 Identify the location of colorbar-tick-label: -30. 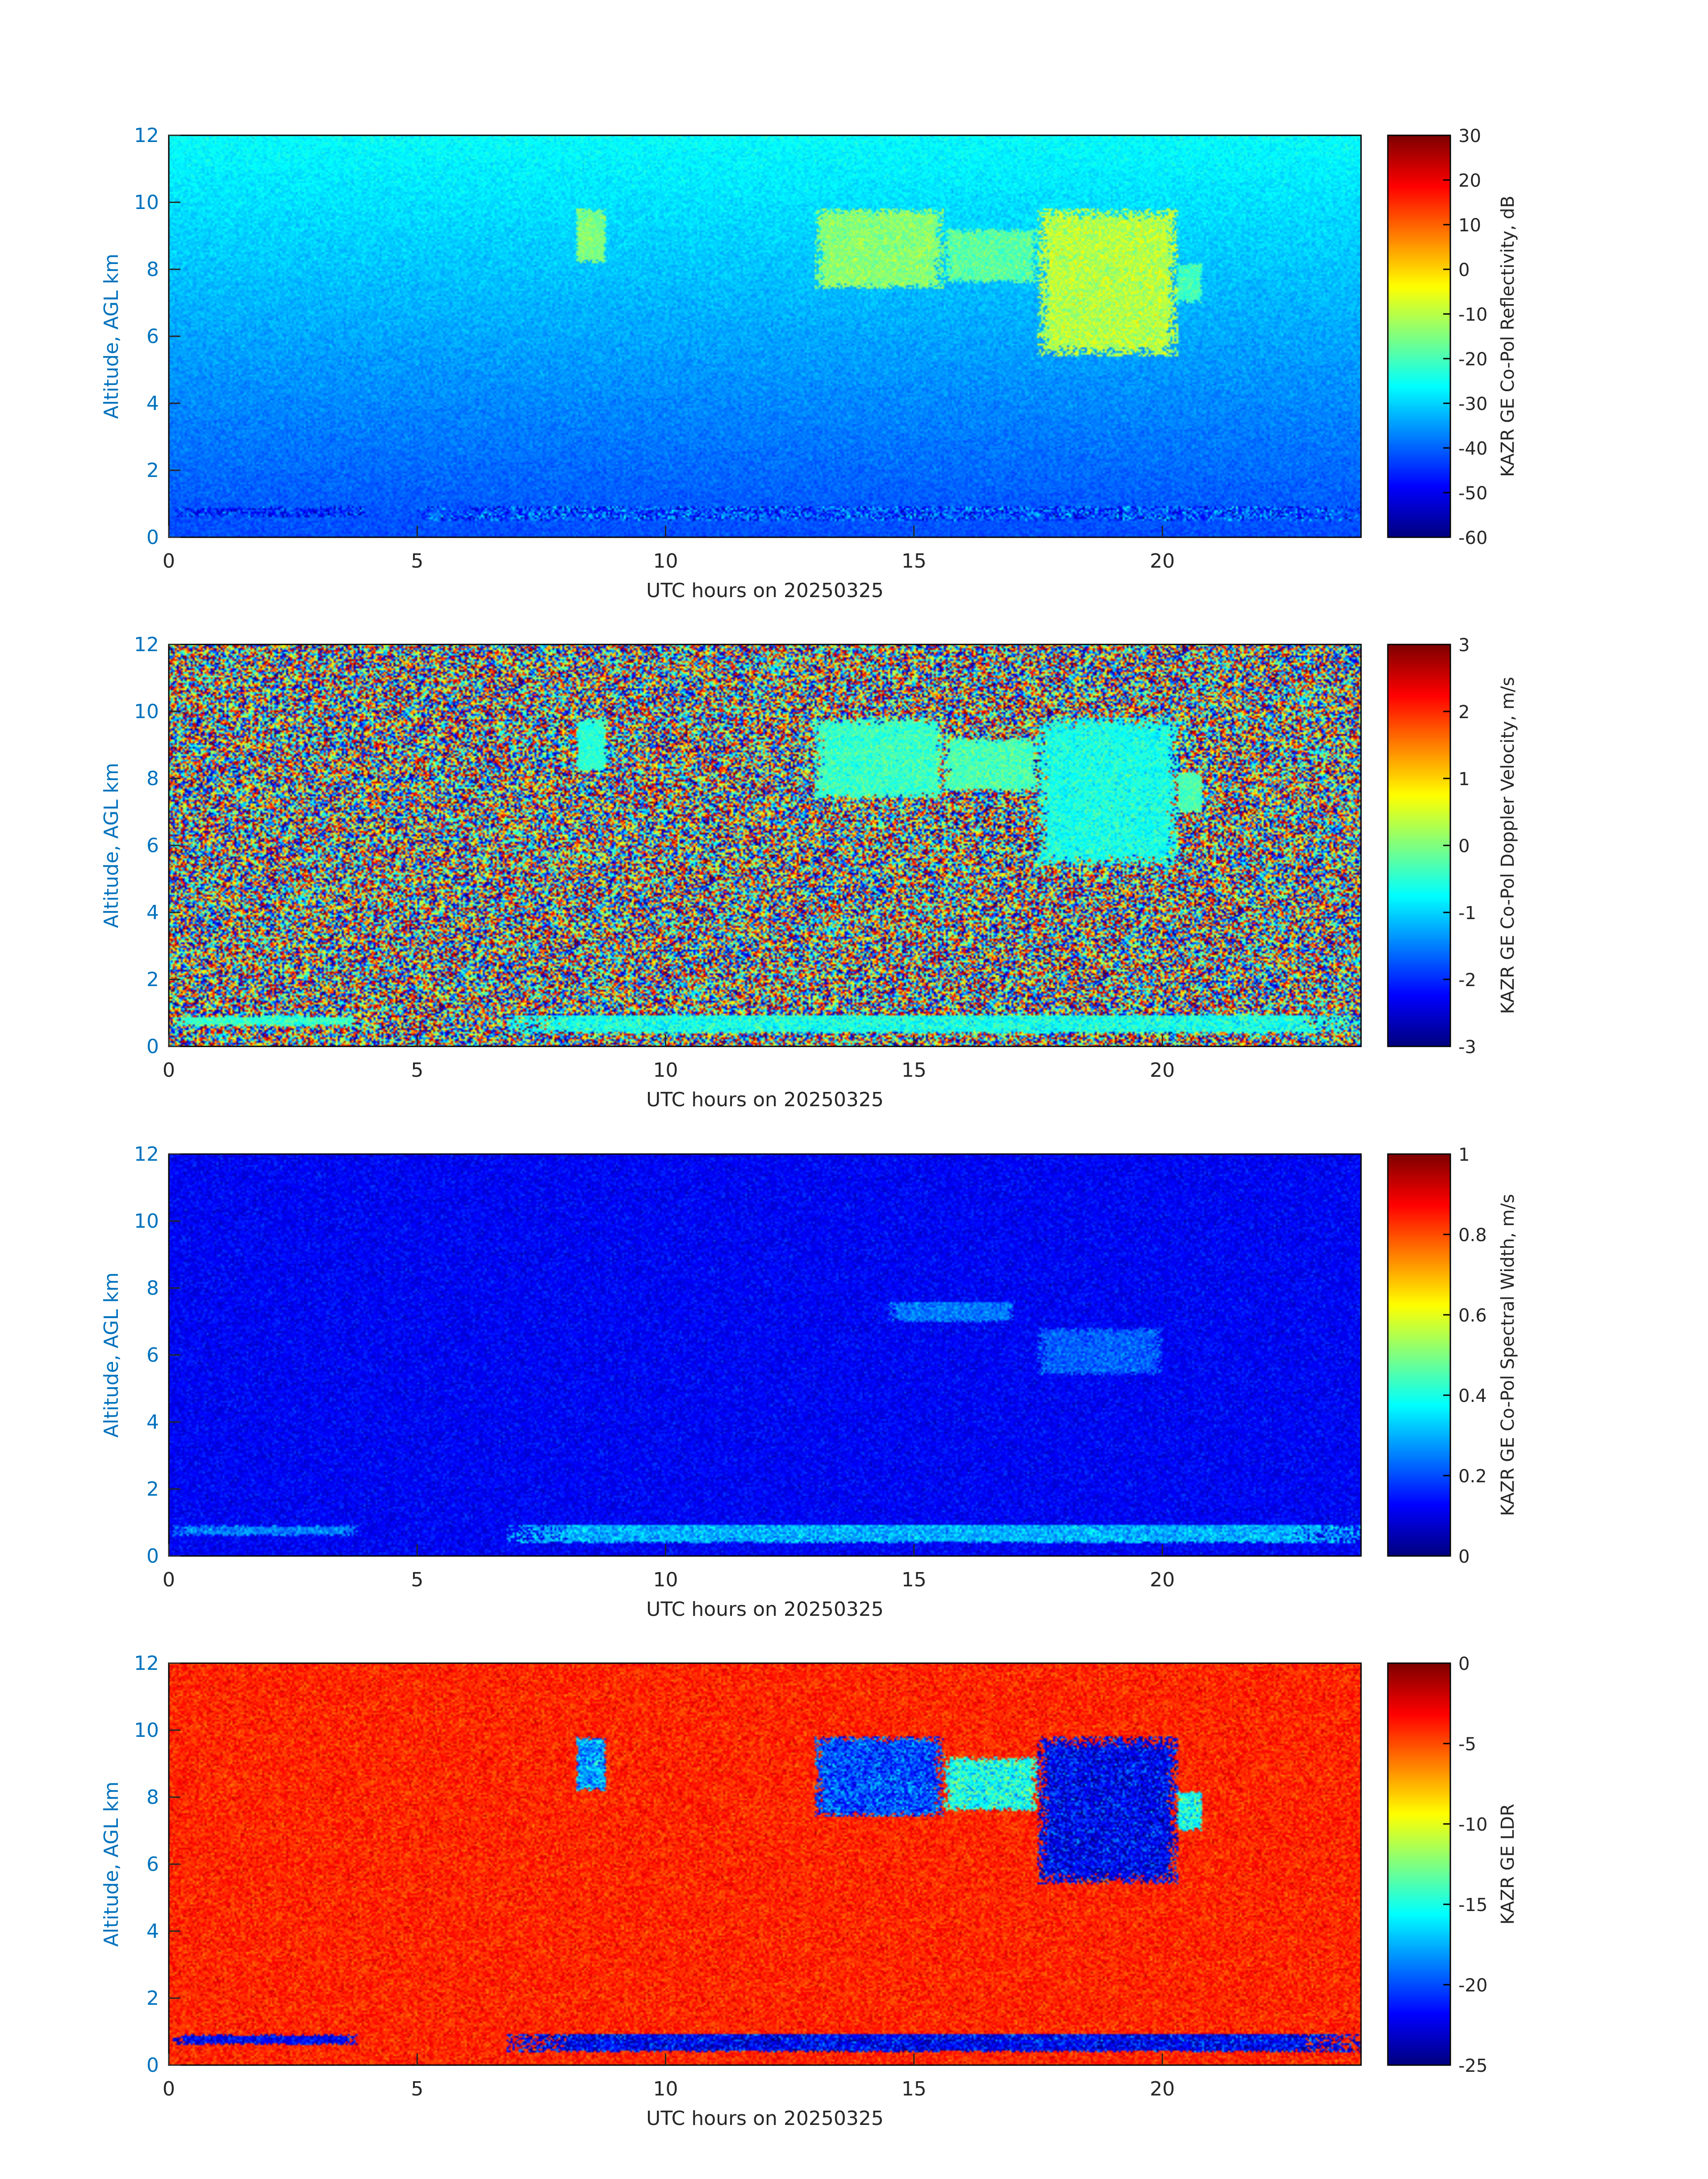
(1472, 404).